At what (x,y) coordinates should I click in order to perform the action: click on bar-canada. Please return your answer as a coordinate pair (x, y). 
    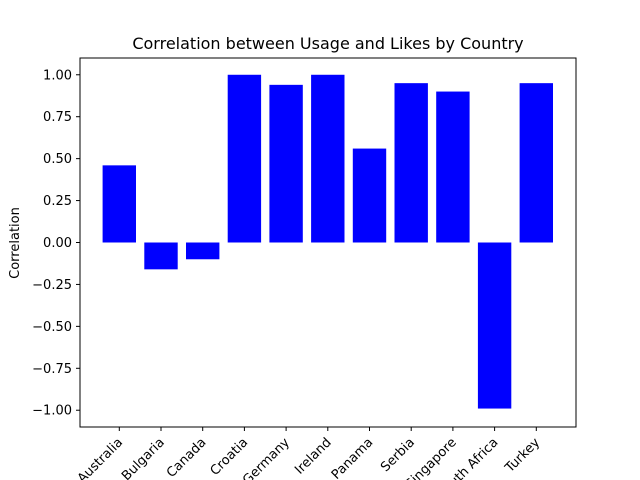
    Looking at the image, I should click on (203, 251).